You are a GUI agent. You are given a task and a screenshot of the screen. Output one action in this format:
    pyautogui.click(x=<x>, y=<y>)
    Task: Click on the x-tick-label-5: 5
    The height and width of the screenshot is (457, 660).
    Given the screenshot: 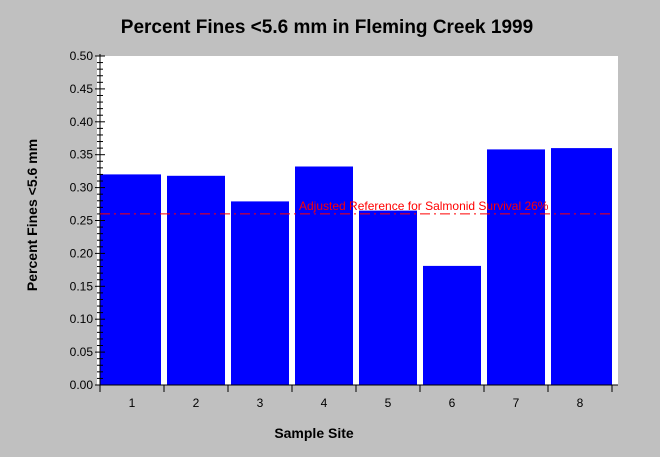 What is the action you would take?
    pyautogui.click(x=388, y=403)
    